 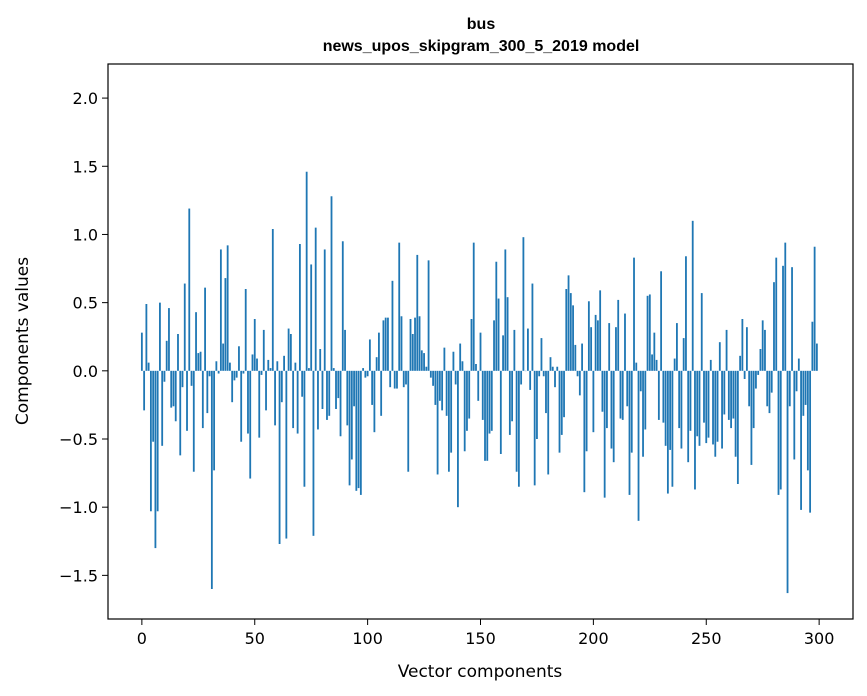 I want to click on chart-subtitle: news_upos_skipgram_300_5_2019 model, so click(x=481, y=46).